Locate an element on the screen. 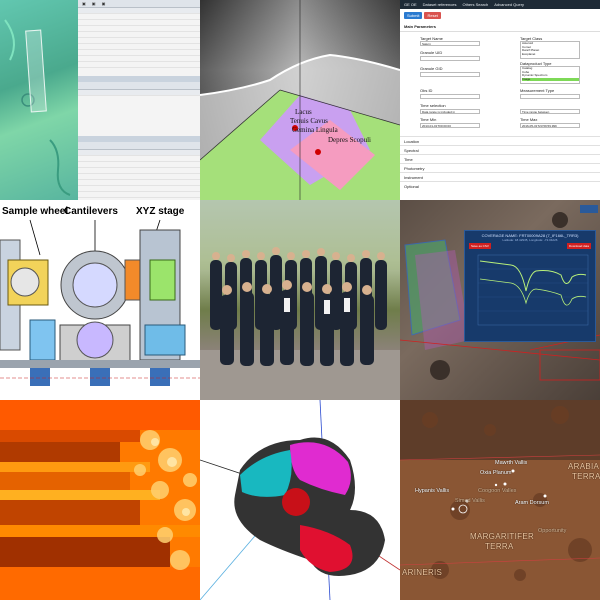  nav-tab: Others Search is located at coordinates (475, 4).